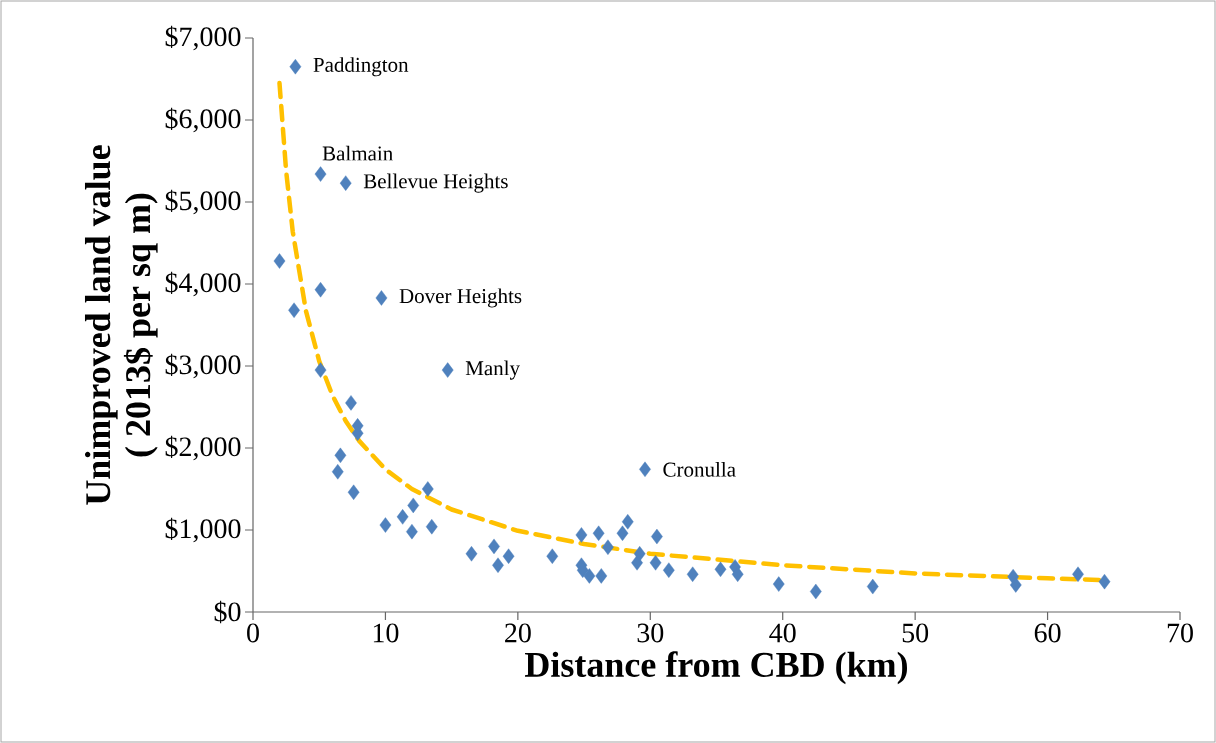 The image size is (1216, 743). I want to click on x-tick-label: 50, so click(915, 633).